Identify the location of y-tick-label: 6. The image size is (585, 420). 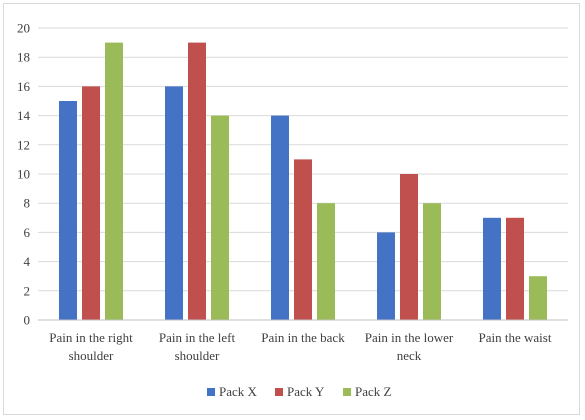
(27, 232).